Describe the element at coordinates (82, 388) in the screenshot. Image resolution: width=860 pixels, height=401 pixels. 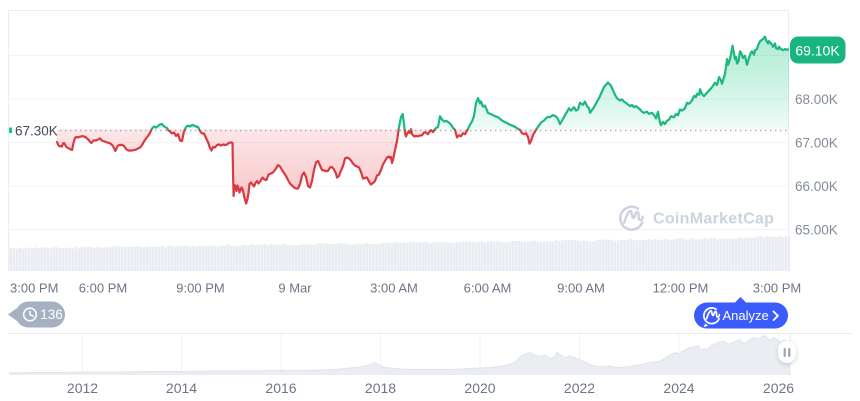
I see `svg-text: 2012` at that location.